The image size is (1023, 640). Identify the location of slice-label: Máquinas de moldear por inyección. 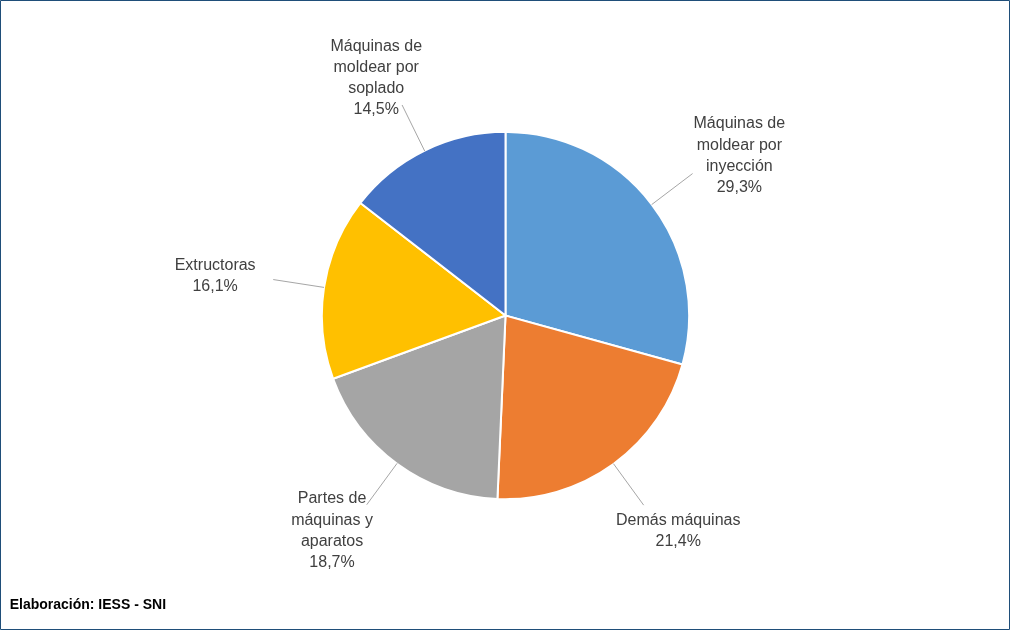
(739, 144).